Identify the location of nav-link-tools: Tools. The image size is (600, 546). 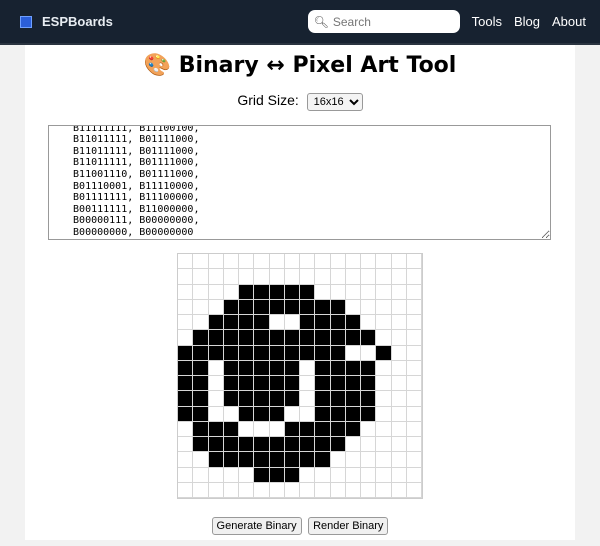
(486, 21).